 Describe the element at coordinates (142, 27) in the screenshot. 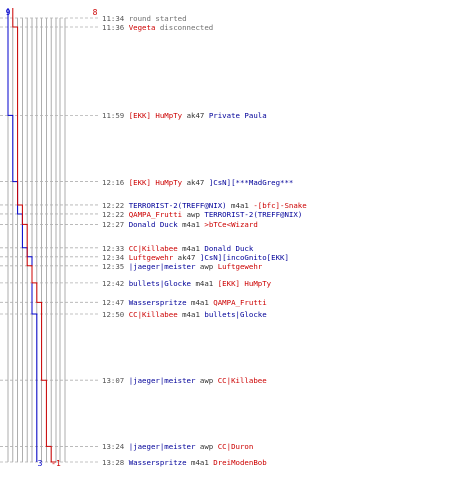

I see `event-player: Vegeta` at that location.